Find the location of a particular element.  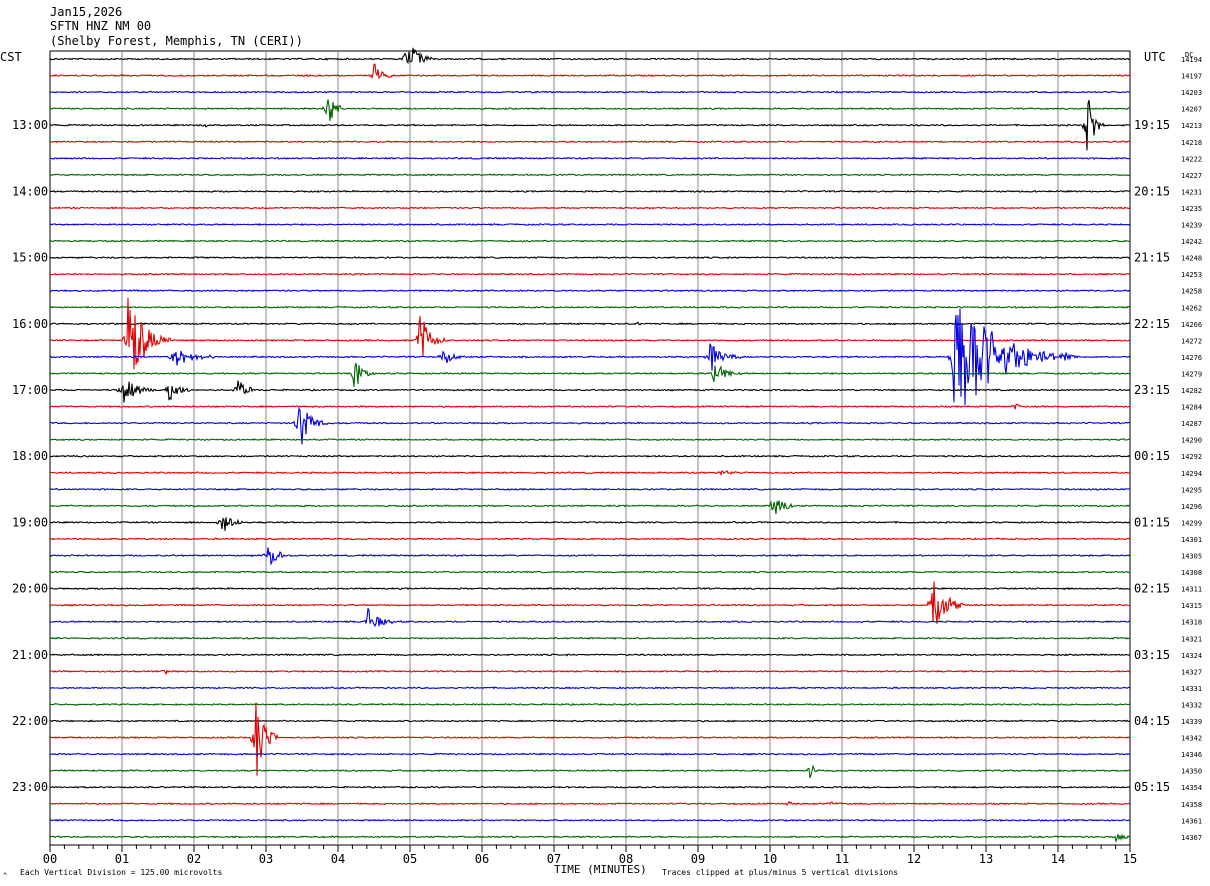

x-tick-label: 01 is located at coordinates (122, 859).